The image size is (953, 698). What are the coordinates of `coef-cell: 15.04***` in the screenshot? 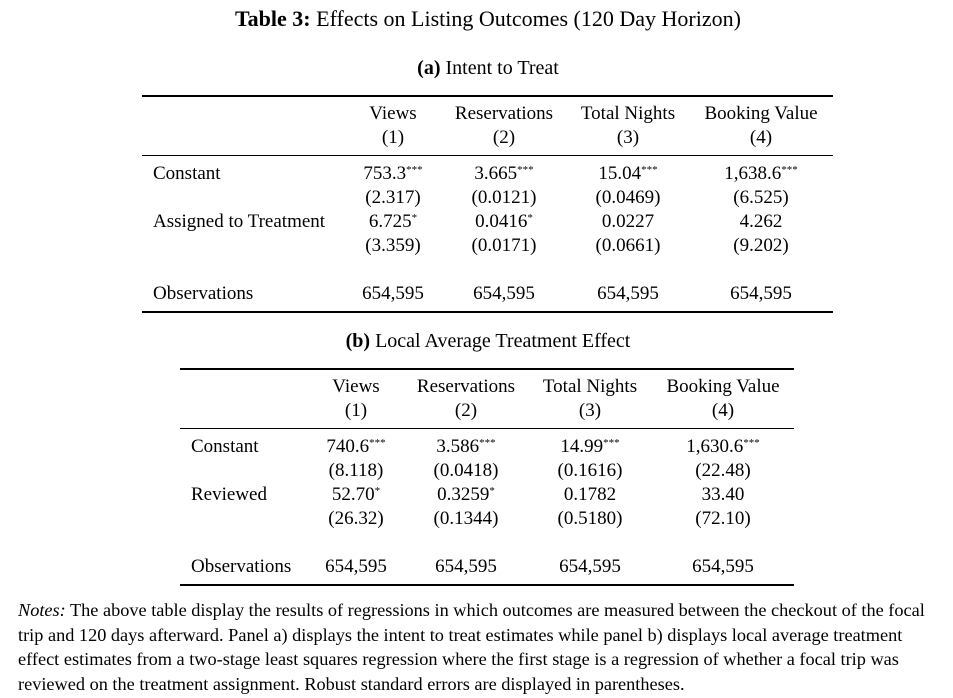 It's located at (627, 174).